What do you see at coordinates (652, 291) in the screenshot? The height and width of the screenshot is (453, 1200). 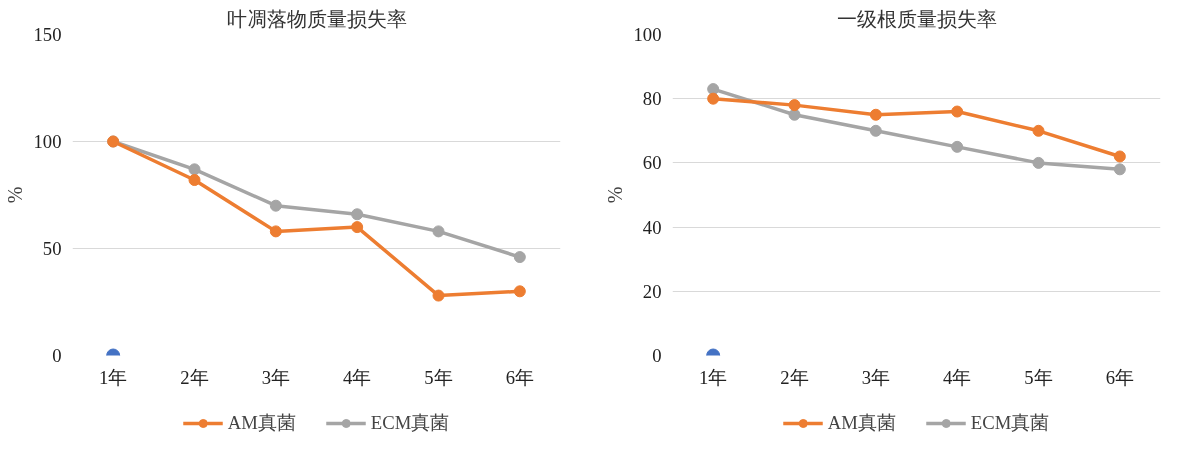 I see `y-tick-label: 20` at bounding box center [652, 291].